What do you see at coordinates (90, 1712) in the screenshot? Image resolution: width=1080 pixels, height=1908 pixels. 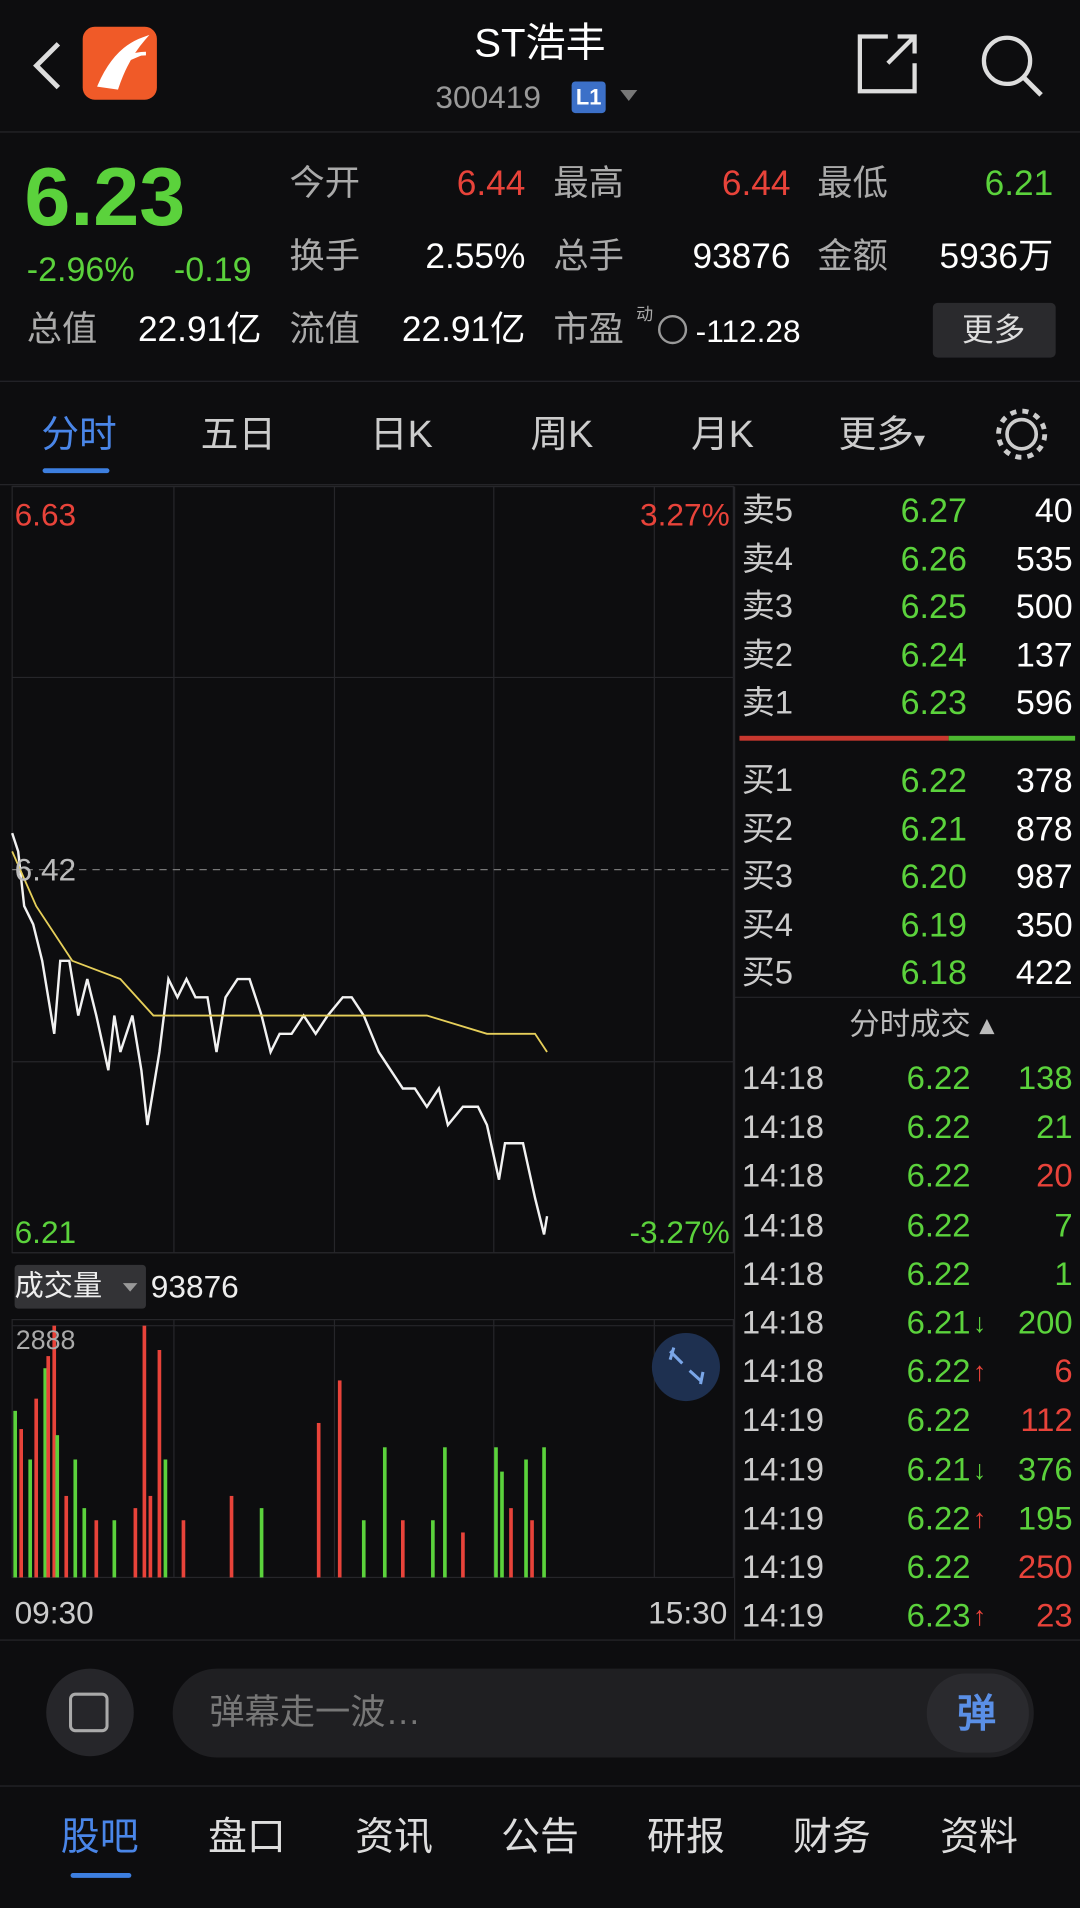 I see `comment-icon-bg` at bounding box center [90, 1712].